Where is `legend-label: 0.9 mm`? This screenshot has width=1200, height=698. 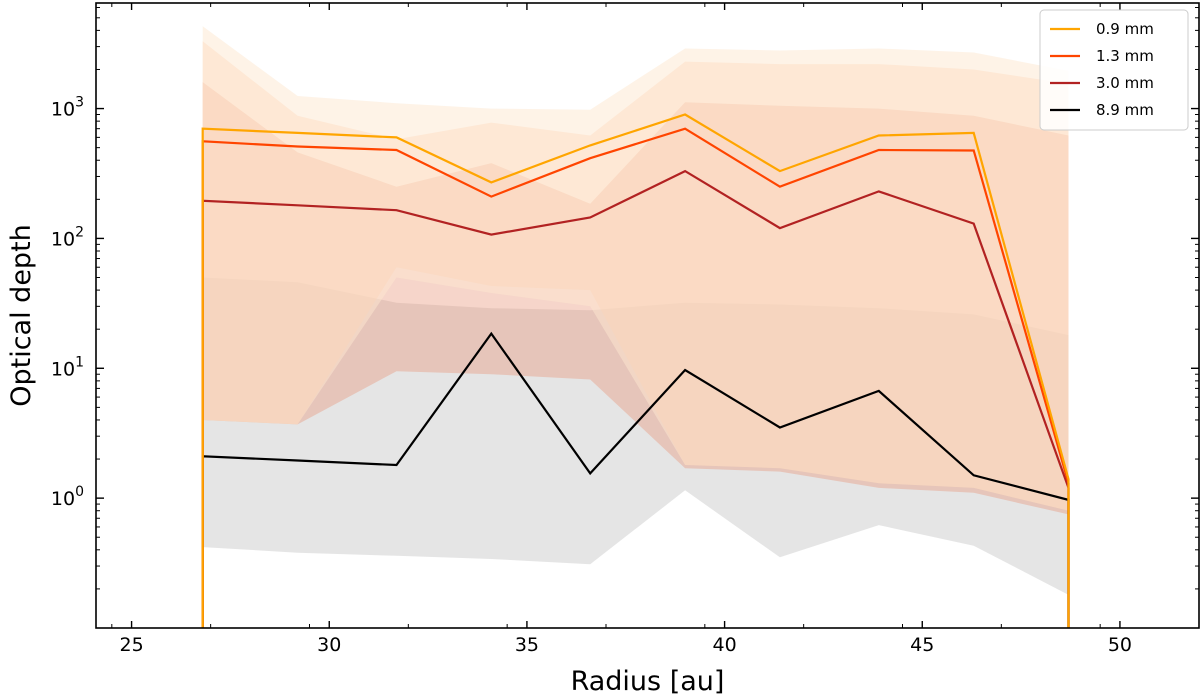
legend-label: 0.9 mm is located at coordinates (1125, 29).